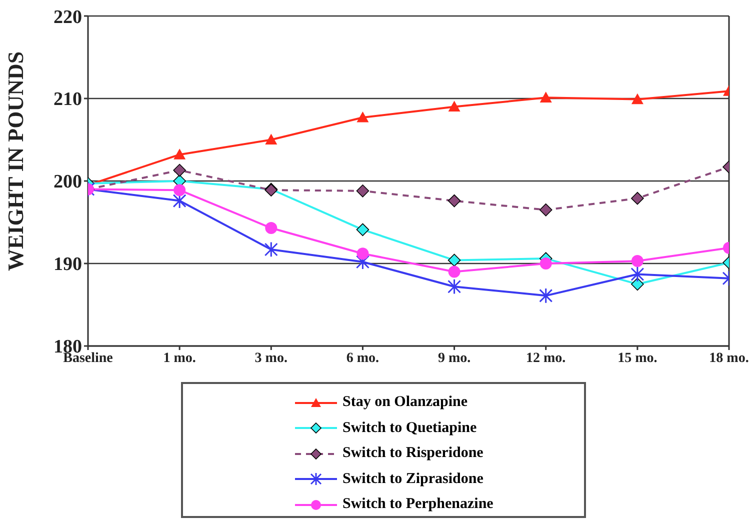  What do you see at coordinates (363, 358) in the screenshot?
I see `x-tick-label: 6 mo.` at bounding box center [363, 358].